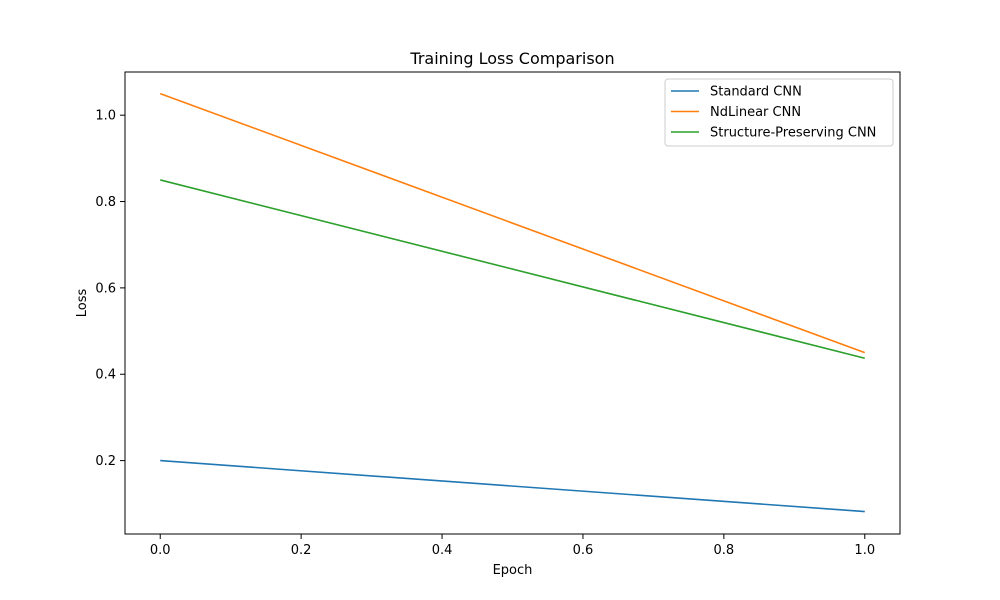 The height and width of the screenshot is (600, 1000). Describe the element at coordinates (756, 92) in the screenshot. I see `legend-entry-label: Standard CNN` at that location.